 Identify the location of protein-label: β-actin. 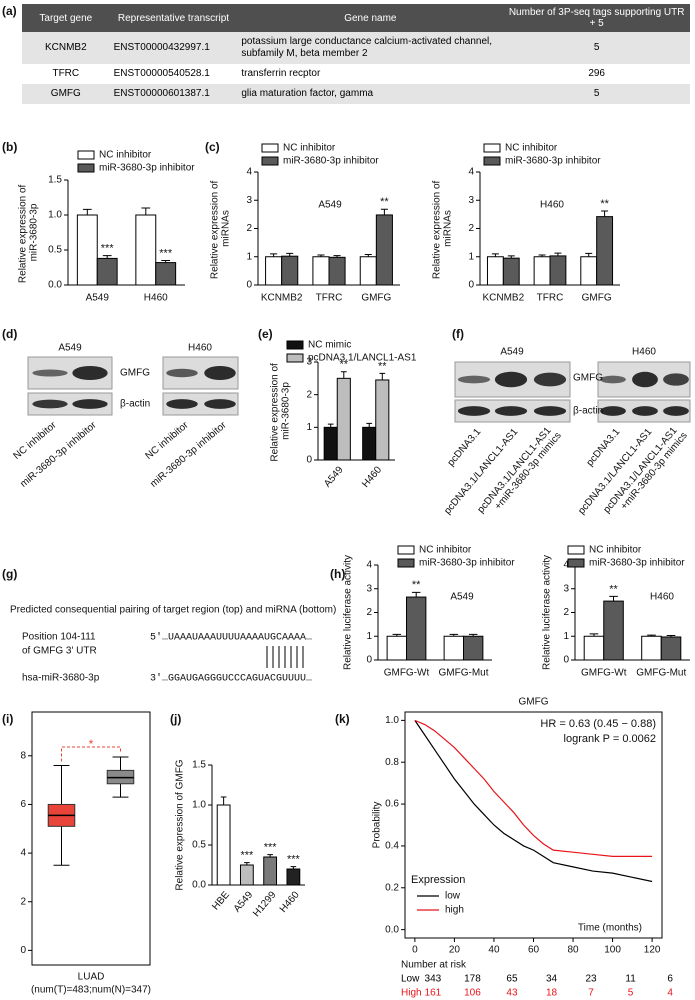
(135, 404).